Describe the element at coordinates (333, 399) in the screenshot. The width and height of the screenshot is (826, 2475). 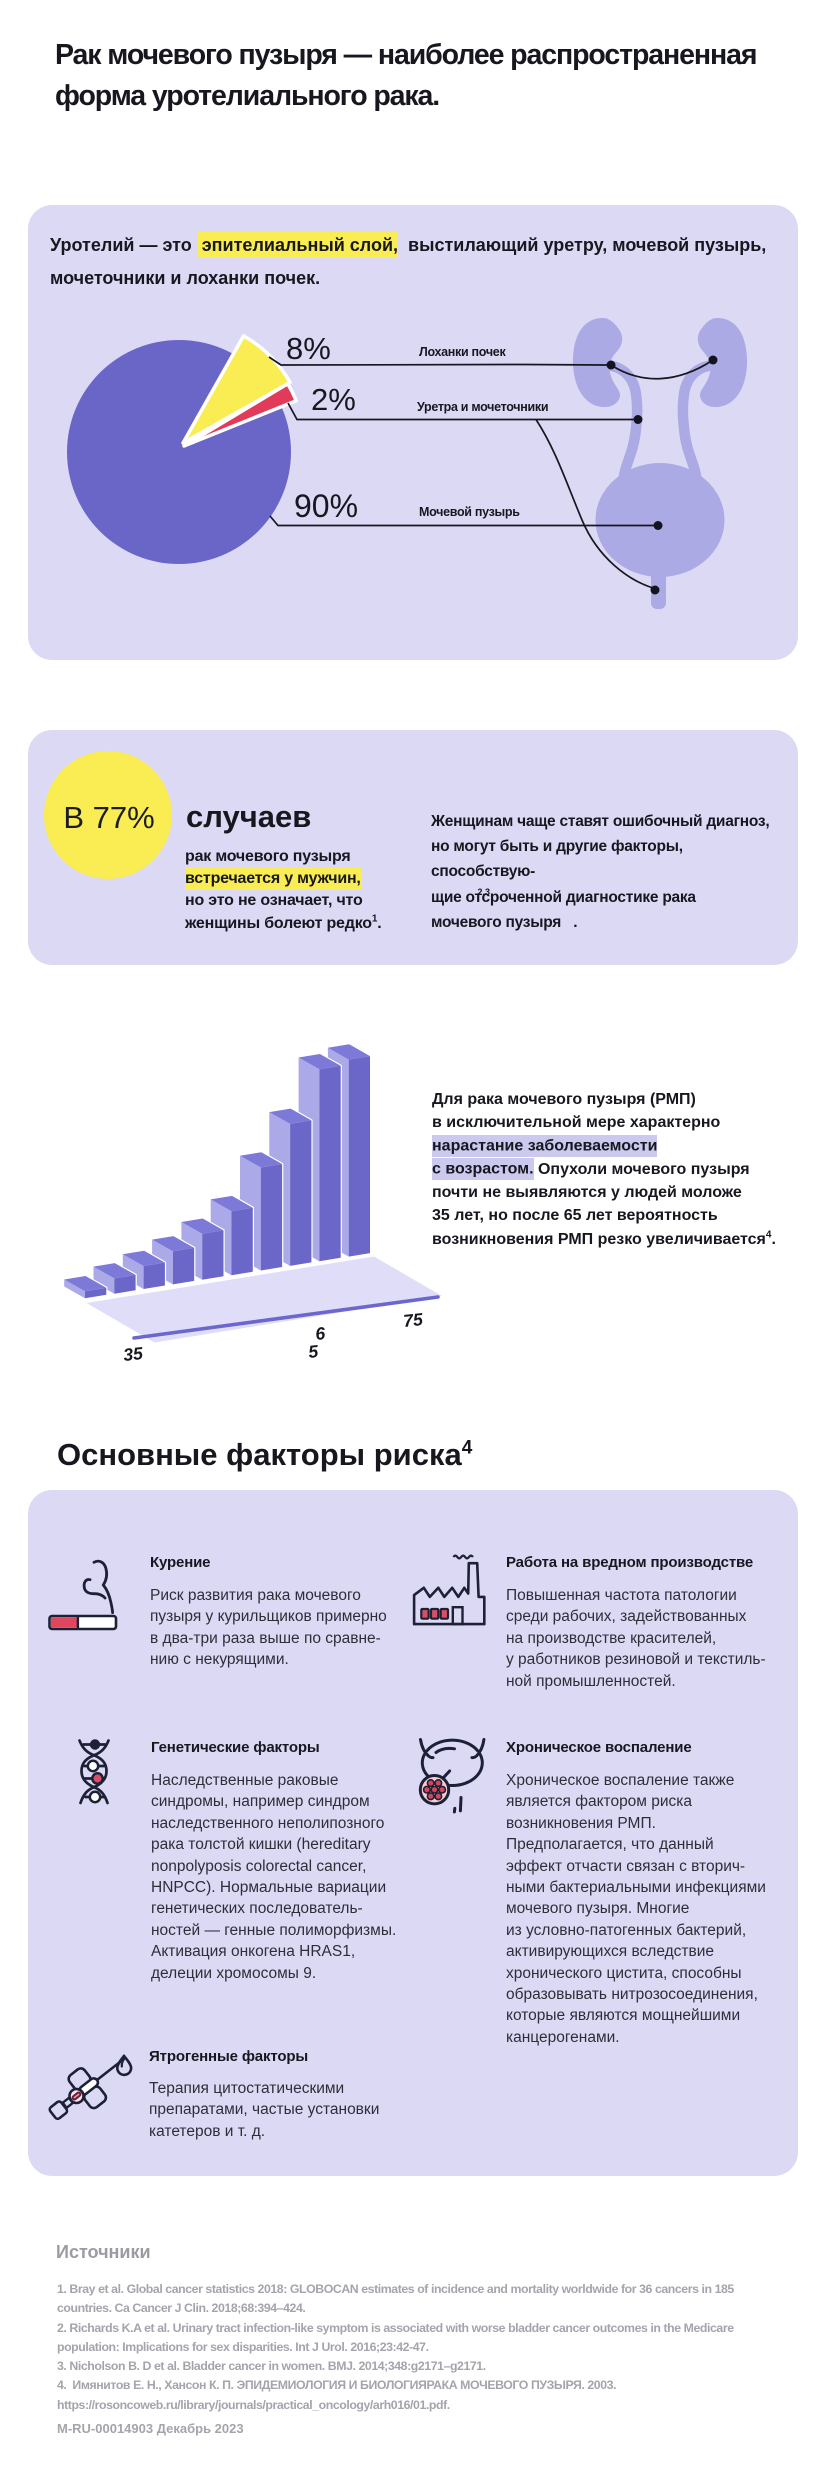
I see `svg-text: 2%` at that location.